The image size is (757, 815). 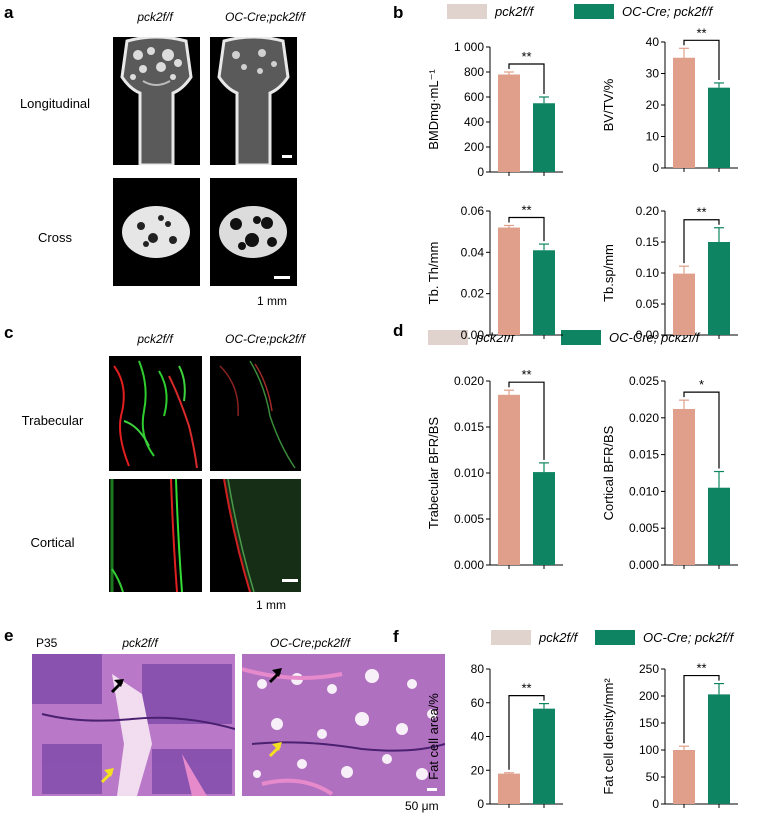 I want to click on calcein-cortical-control, so click(x=155, y=535).